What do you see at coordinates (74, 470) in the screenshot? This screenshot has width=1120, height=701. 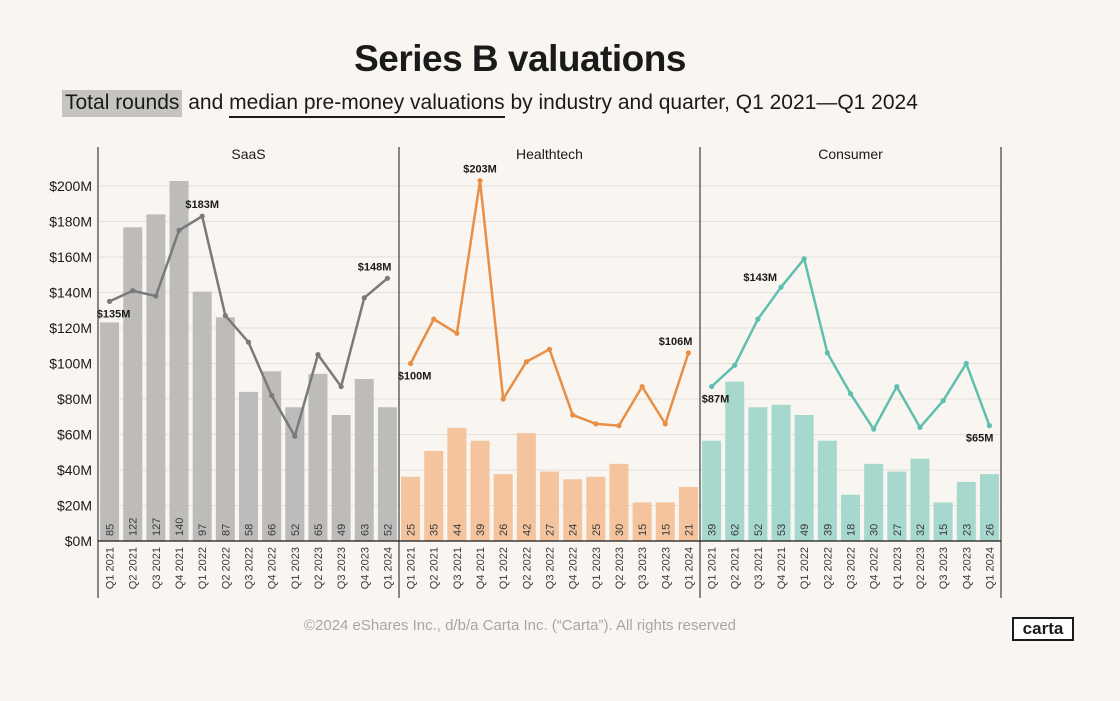 I see `y-tick-label: $40M` at bounding box center [74, 470].